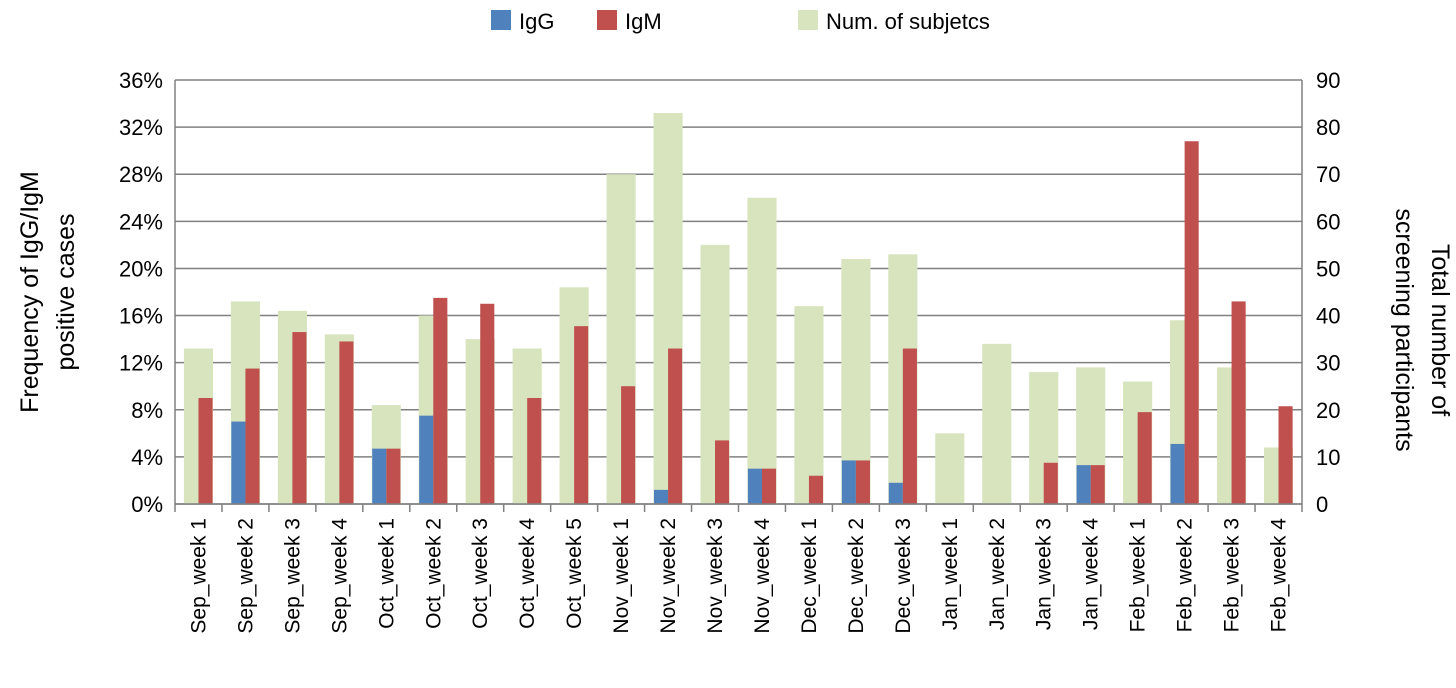 The image size is (1456, 688). What do you see at coordinates (501, 20) in the screenshot?
I see `legend-igg-swatch` at bounding box center [501, 20].